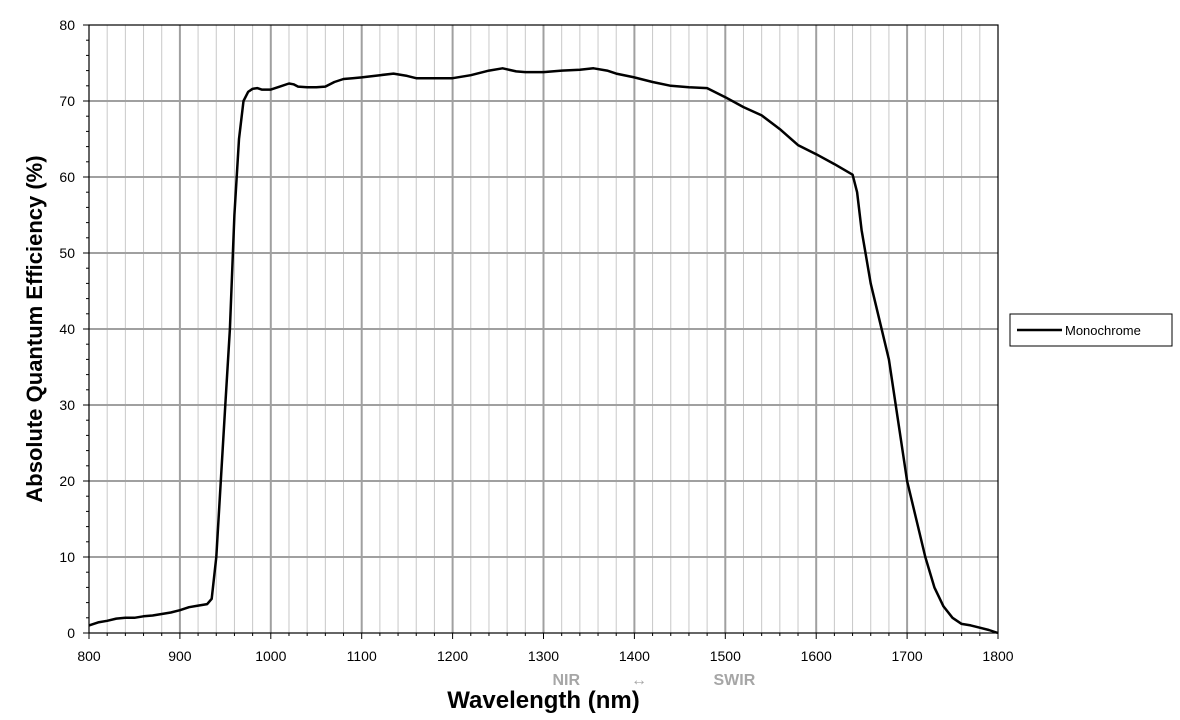 The width and height of the screenshot is (1180, 720). I want to click on legend: Monochrome, so click(1091, 330).